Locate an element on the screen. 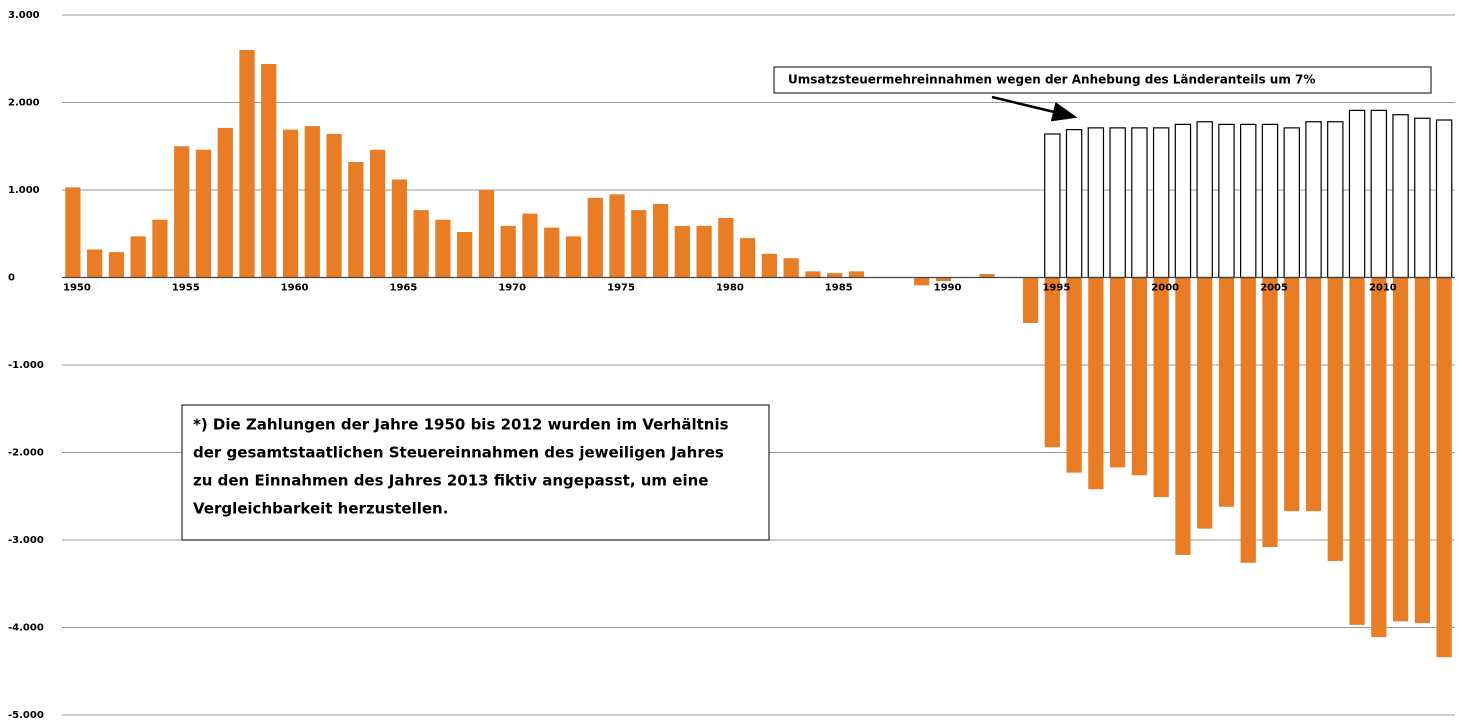  y-tick-label: -4.000 is located at coordinates (26, 628).